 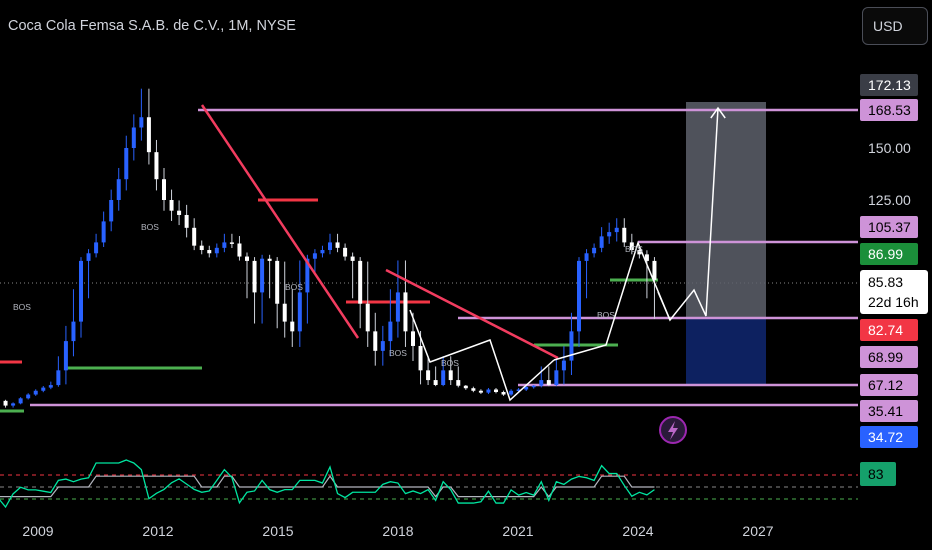 What do you see at coordinates (885, 282) in the screenshot?
I see `current-price-label: 85.83` at bounding box center [885, 282].